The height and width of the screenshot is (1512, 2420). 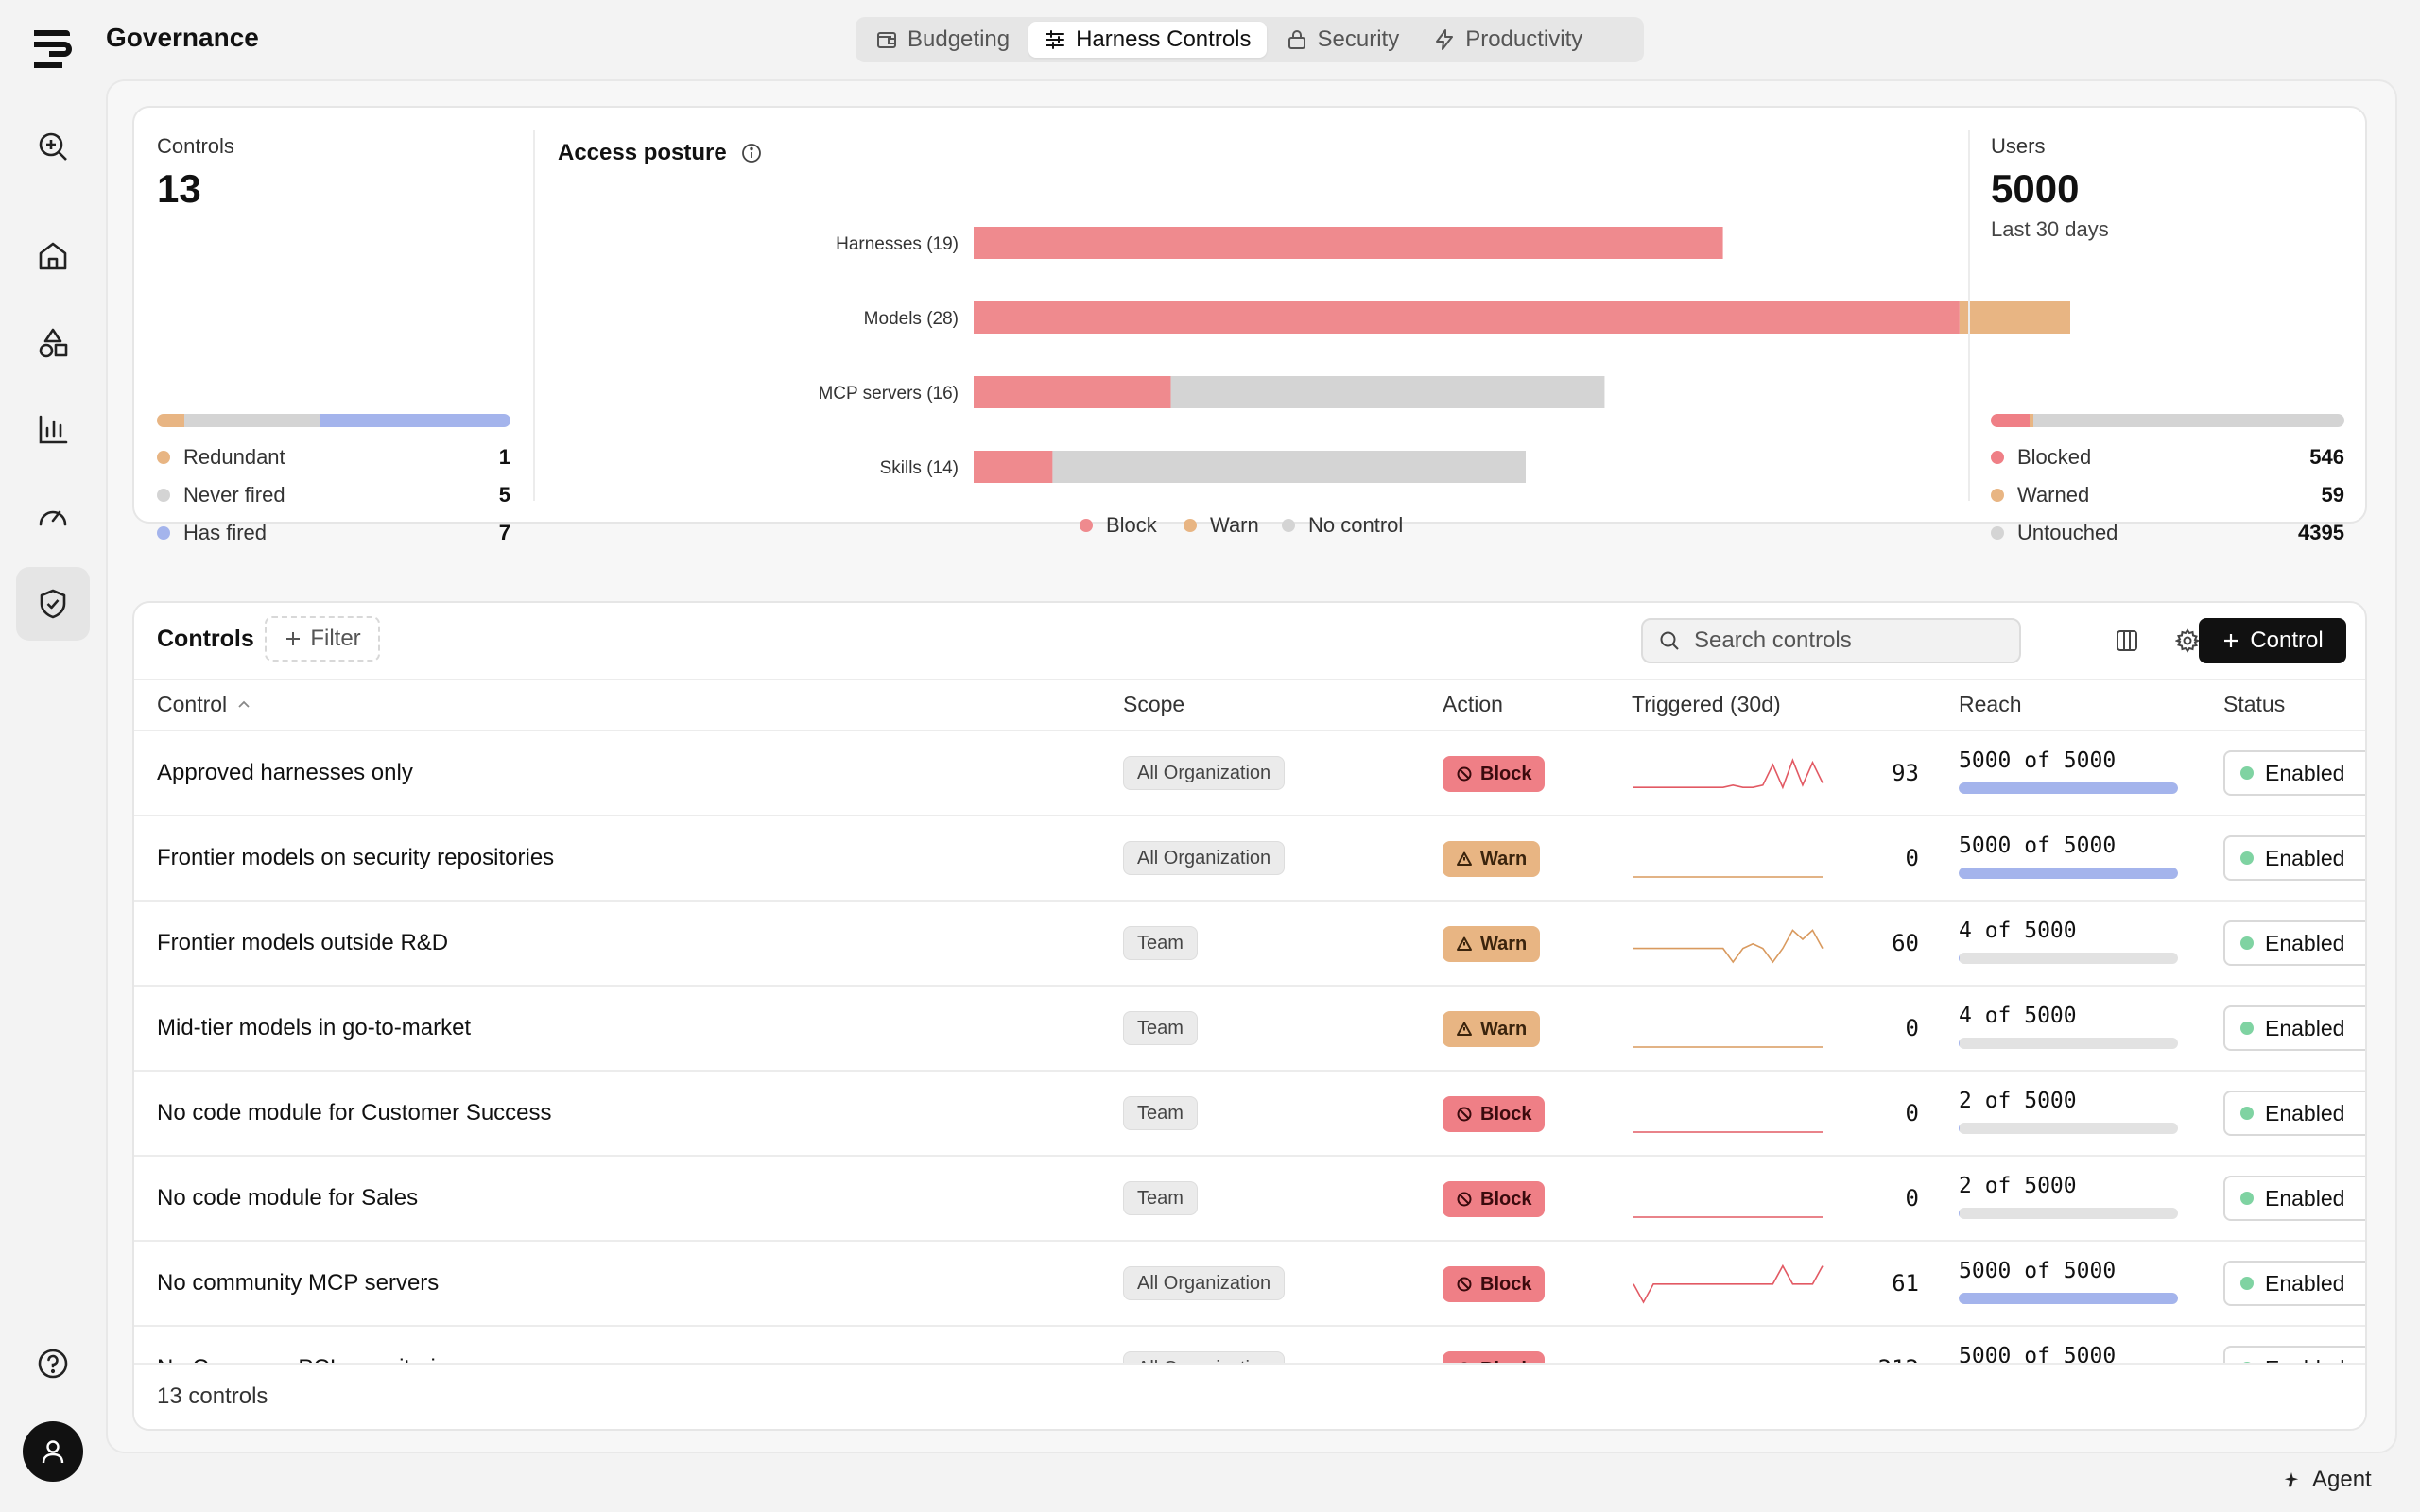 I want to click on tab-harness-controls: Harness Controls, so click(x=1147, y=40).